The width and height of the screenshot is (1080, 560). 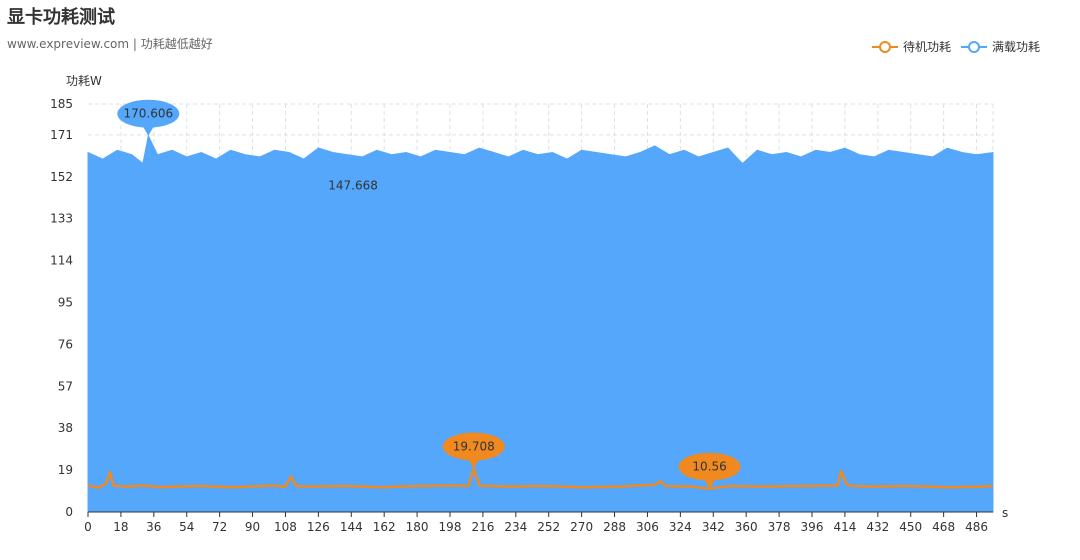 What do you see at coordinates (647, 527) in the screenshot?
I see `x-tick-label: 306` at bounding box center [647, 527].